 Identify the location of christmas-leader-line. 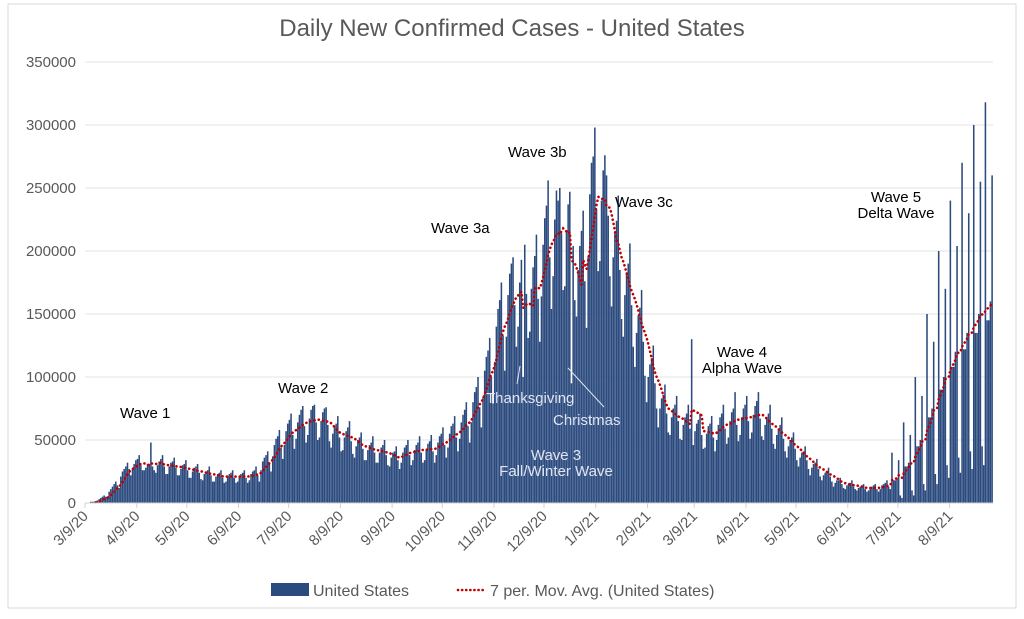
(586, 387).